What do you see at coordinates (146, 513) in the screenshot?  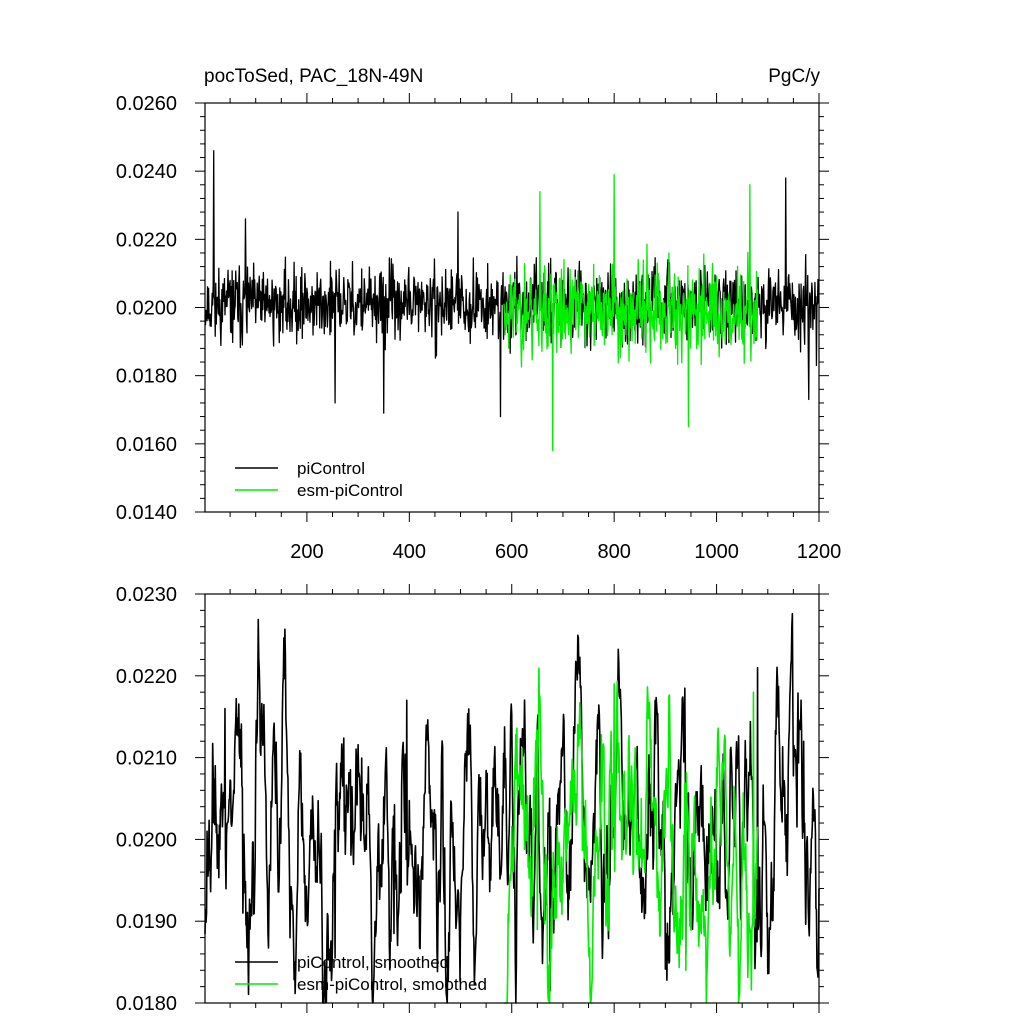 I see `y-tick-label: 0.0140` at bounding box center [146, 513].